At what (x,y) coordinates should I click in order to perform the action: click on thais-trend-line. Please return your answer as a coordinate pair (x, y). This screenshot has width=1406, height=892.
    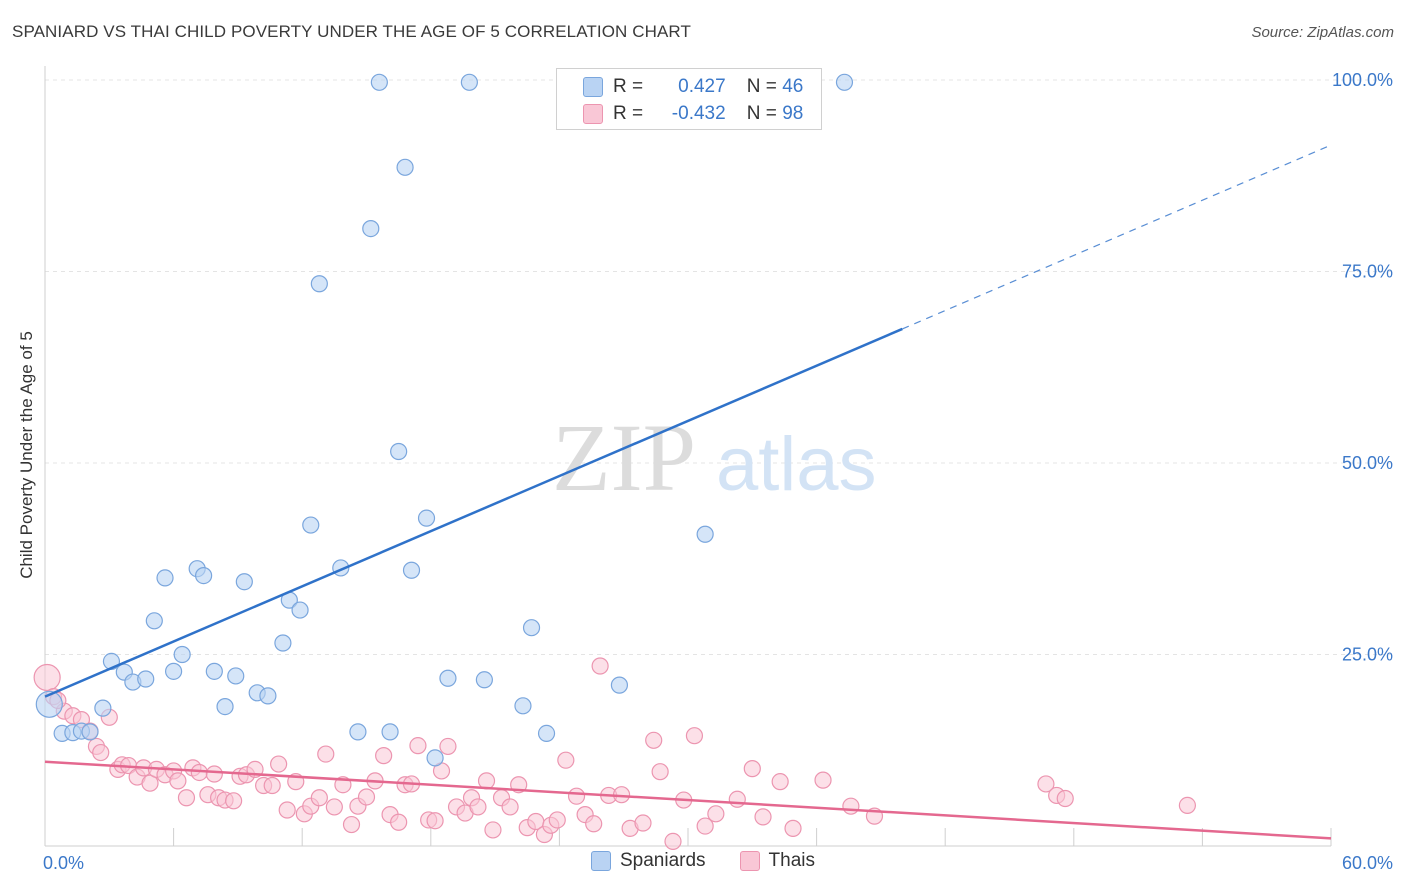
    Looking at the image, I should click on (688, 800).